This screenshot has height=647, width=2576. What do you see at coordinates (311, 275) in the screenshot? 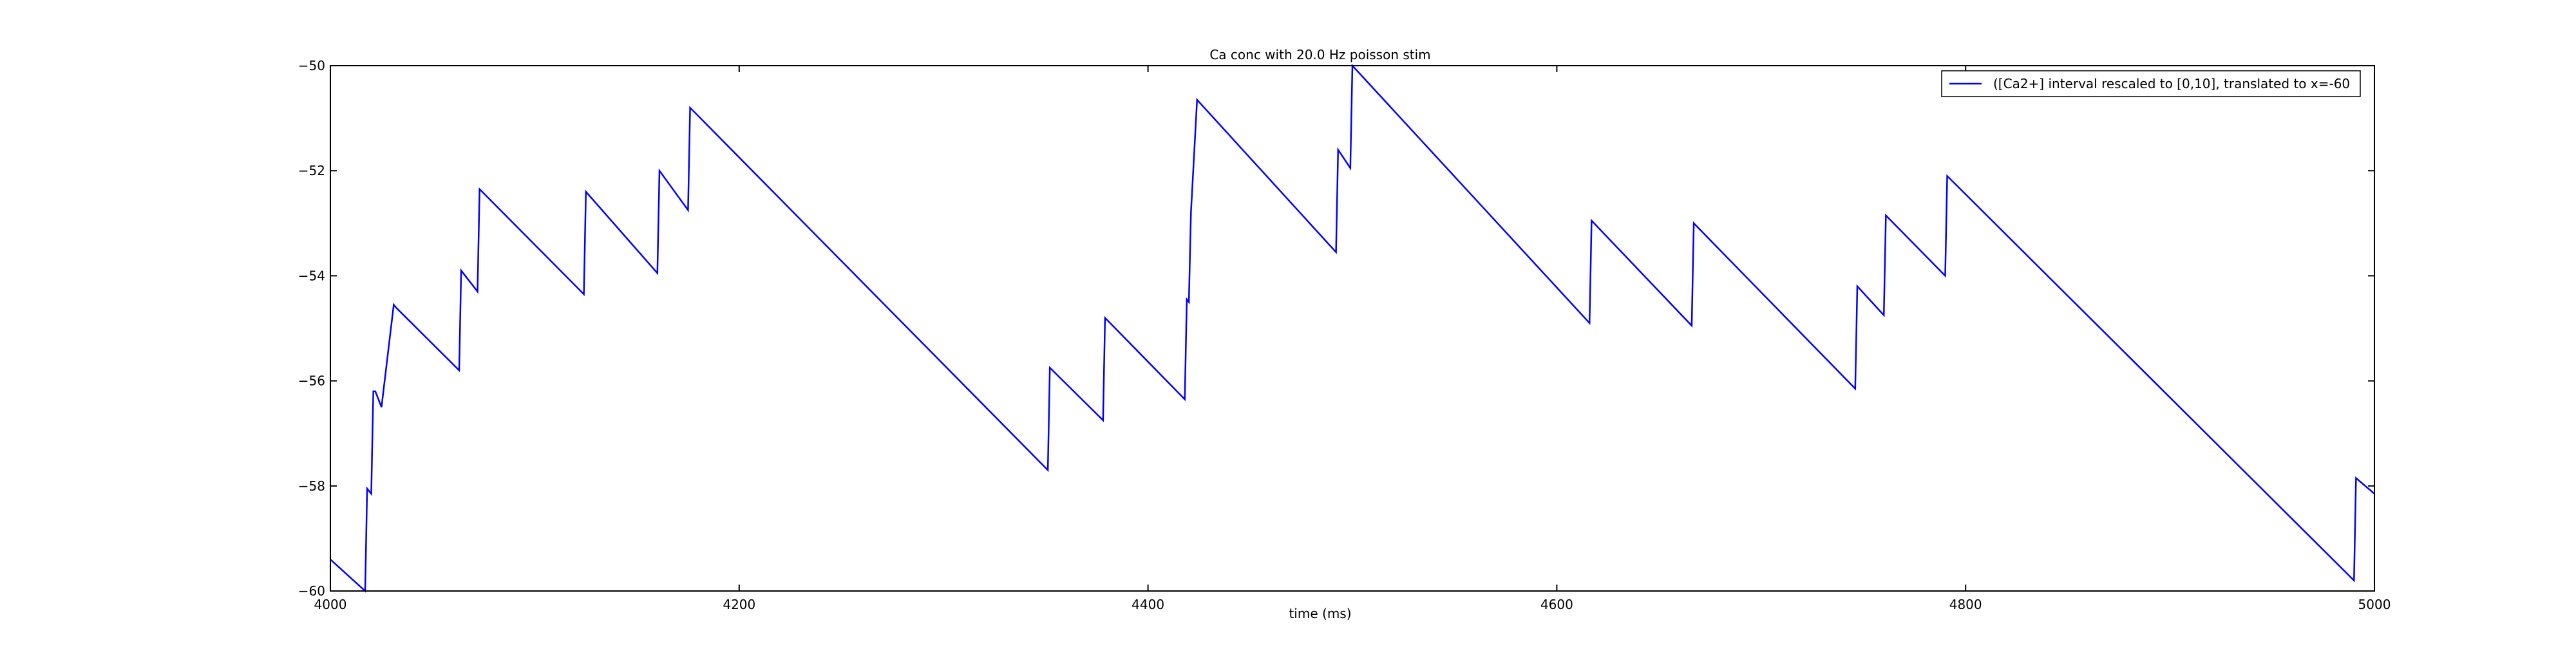
I see `y-tick-label: −54` at bounding box center [311, 275].